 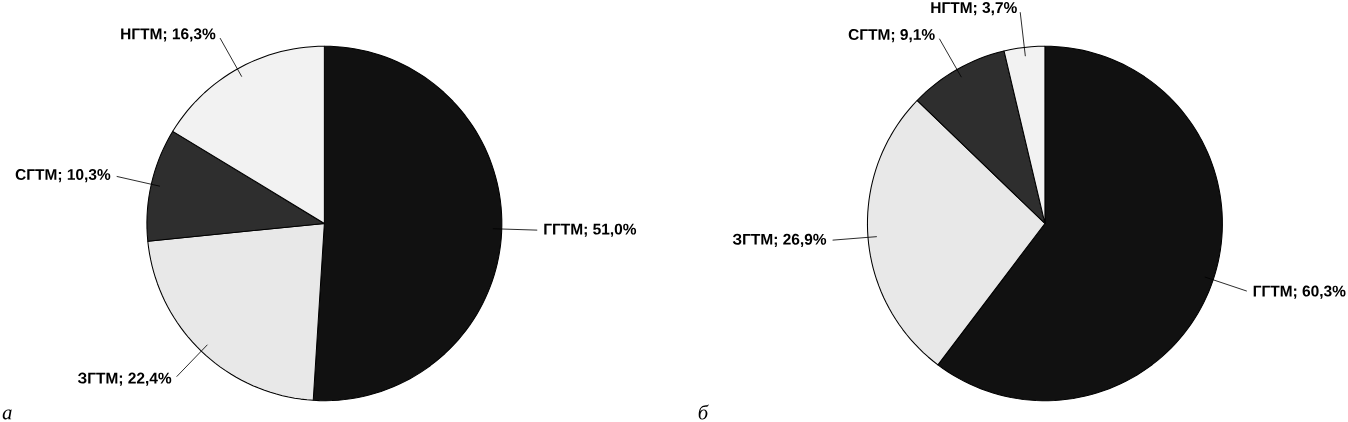 What do you see at coordinates (168, 35) in the screenshot?
I see `slice-label: НГТМ; 16,3%` at bounding box center [168, 35].